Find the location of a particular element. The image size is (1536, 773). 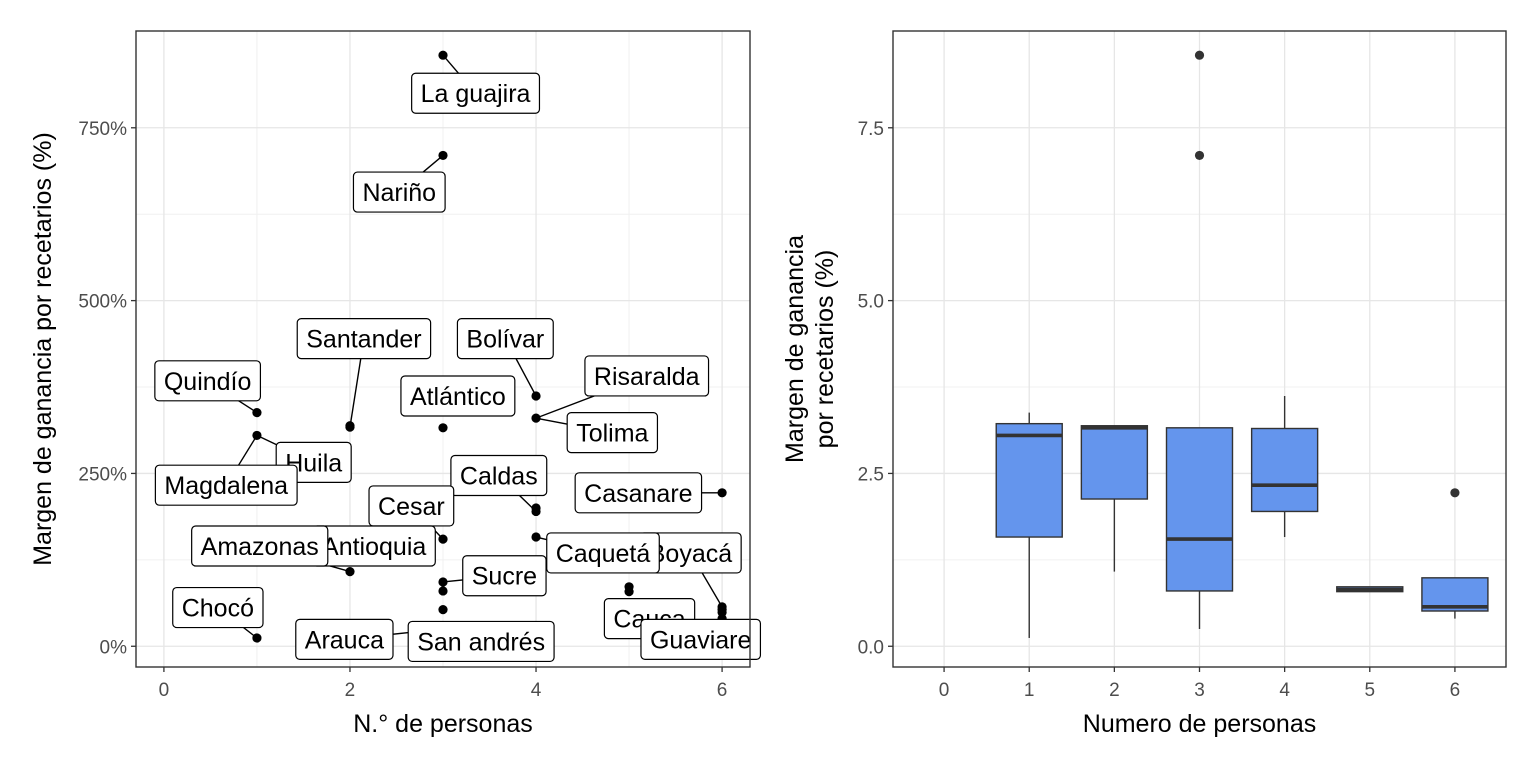

y-tick-label: 500% is located at coordinates (102, 302).